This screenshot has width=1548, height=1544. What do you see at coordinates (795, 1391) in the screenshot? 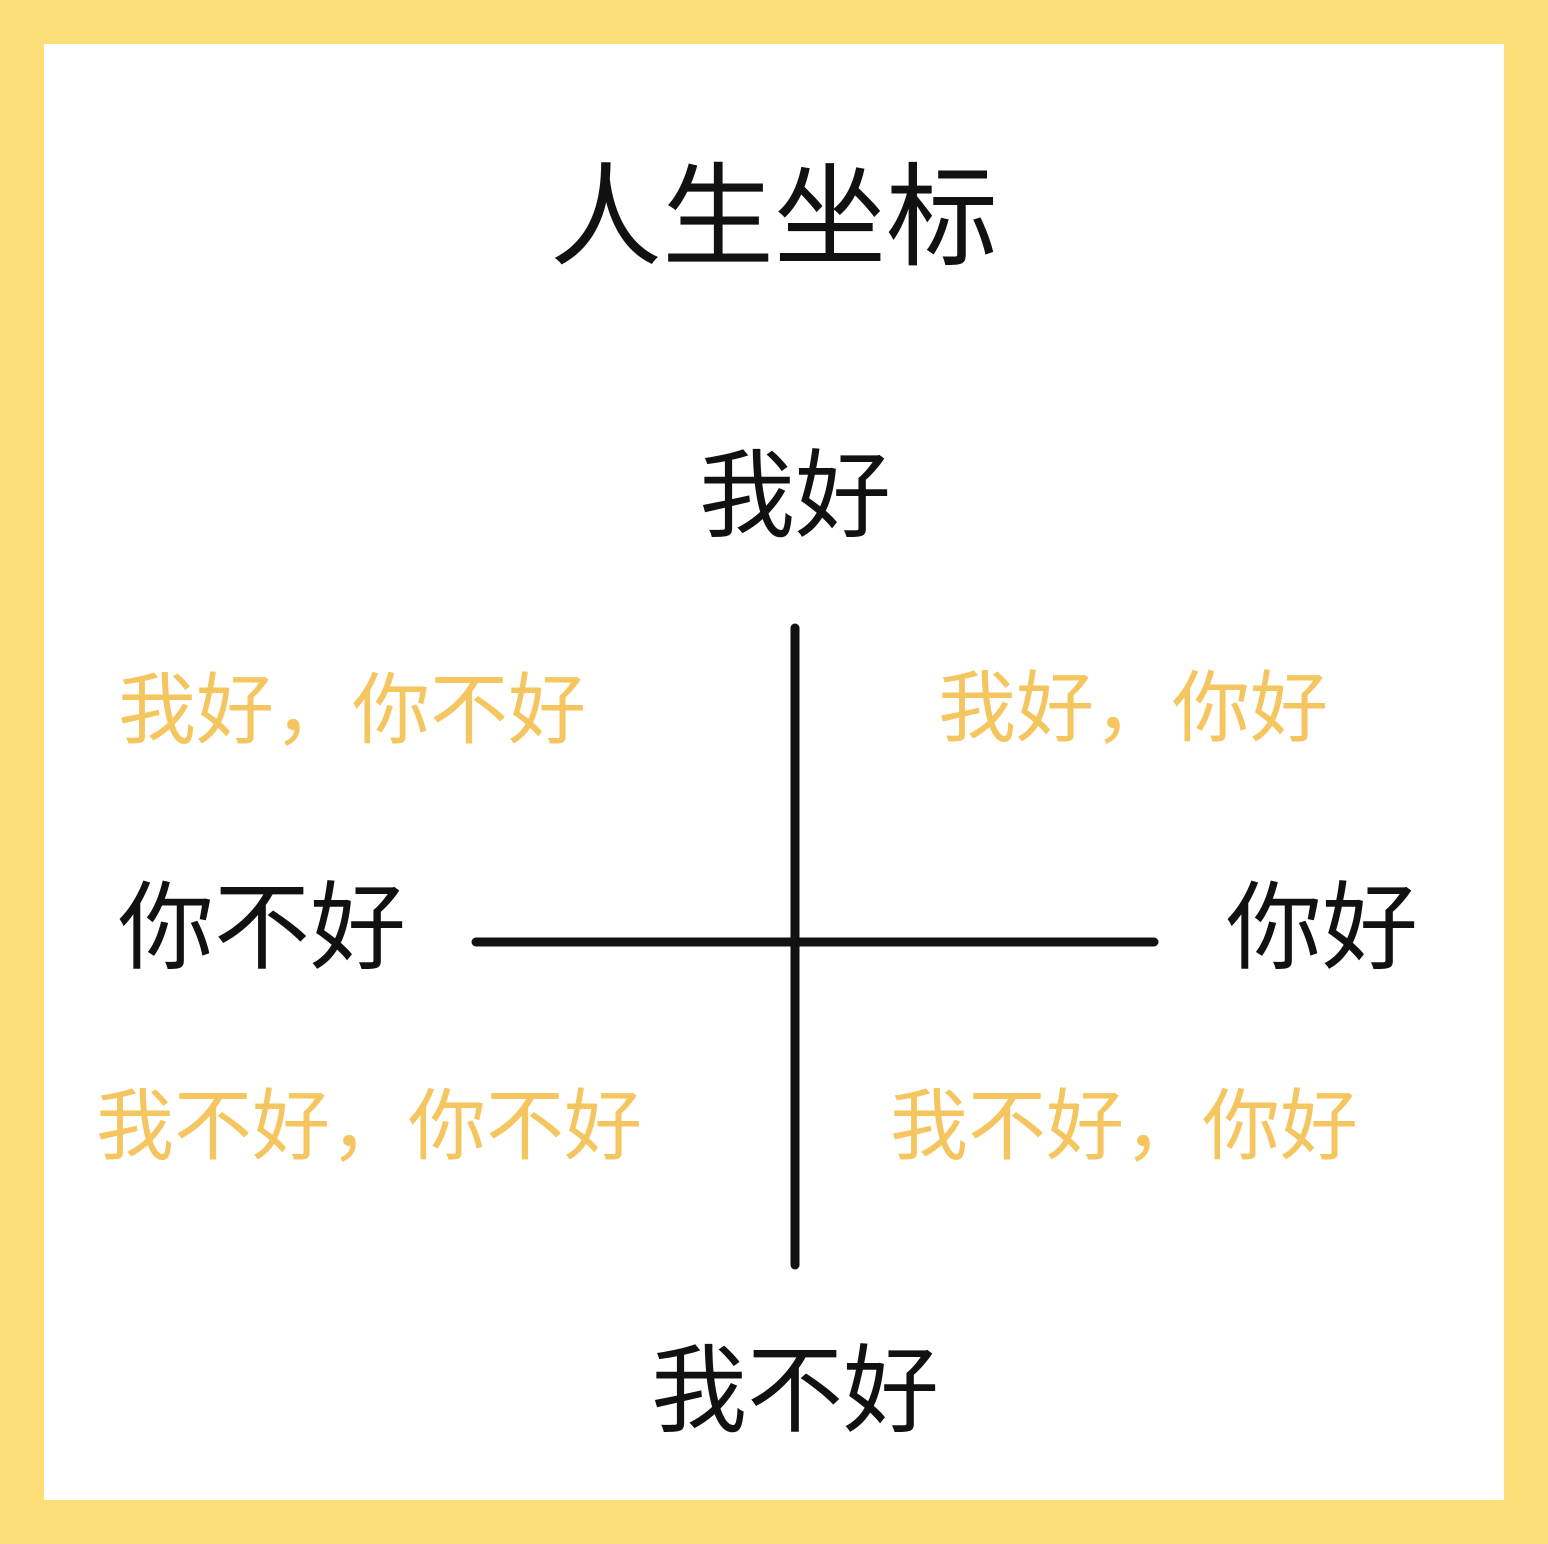
I see `axis-label-bottom: 我不好` at bounding box center [795, 1391].